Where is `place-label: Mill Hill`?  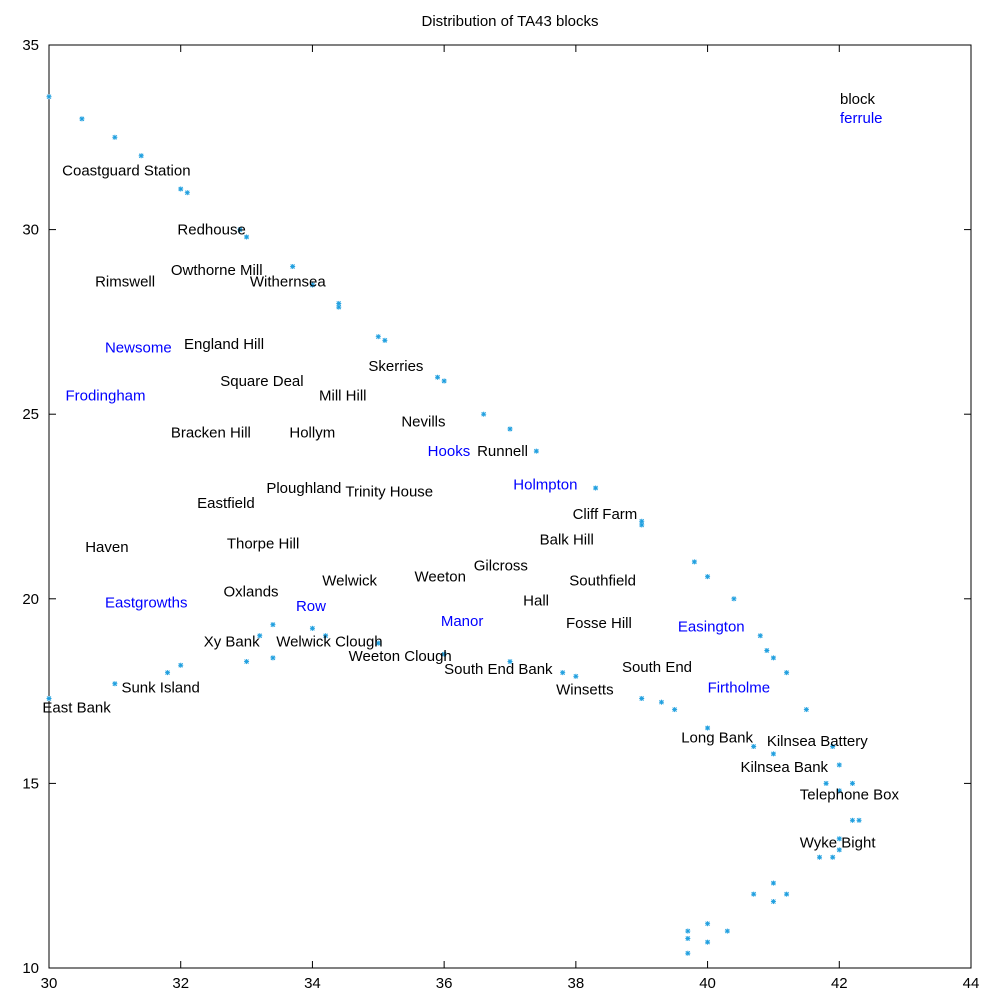
place-label: Mill Hill is located at coordinates (343, 396).